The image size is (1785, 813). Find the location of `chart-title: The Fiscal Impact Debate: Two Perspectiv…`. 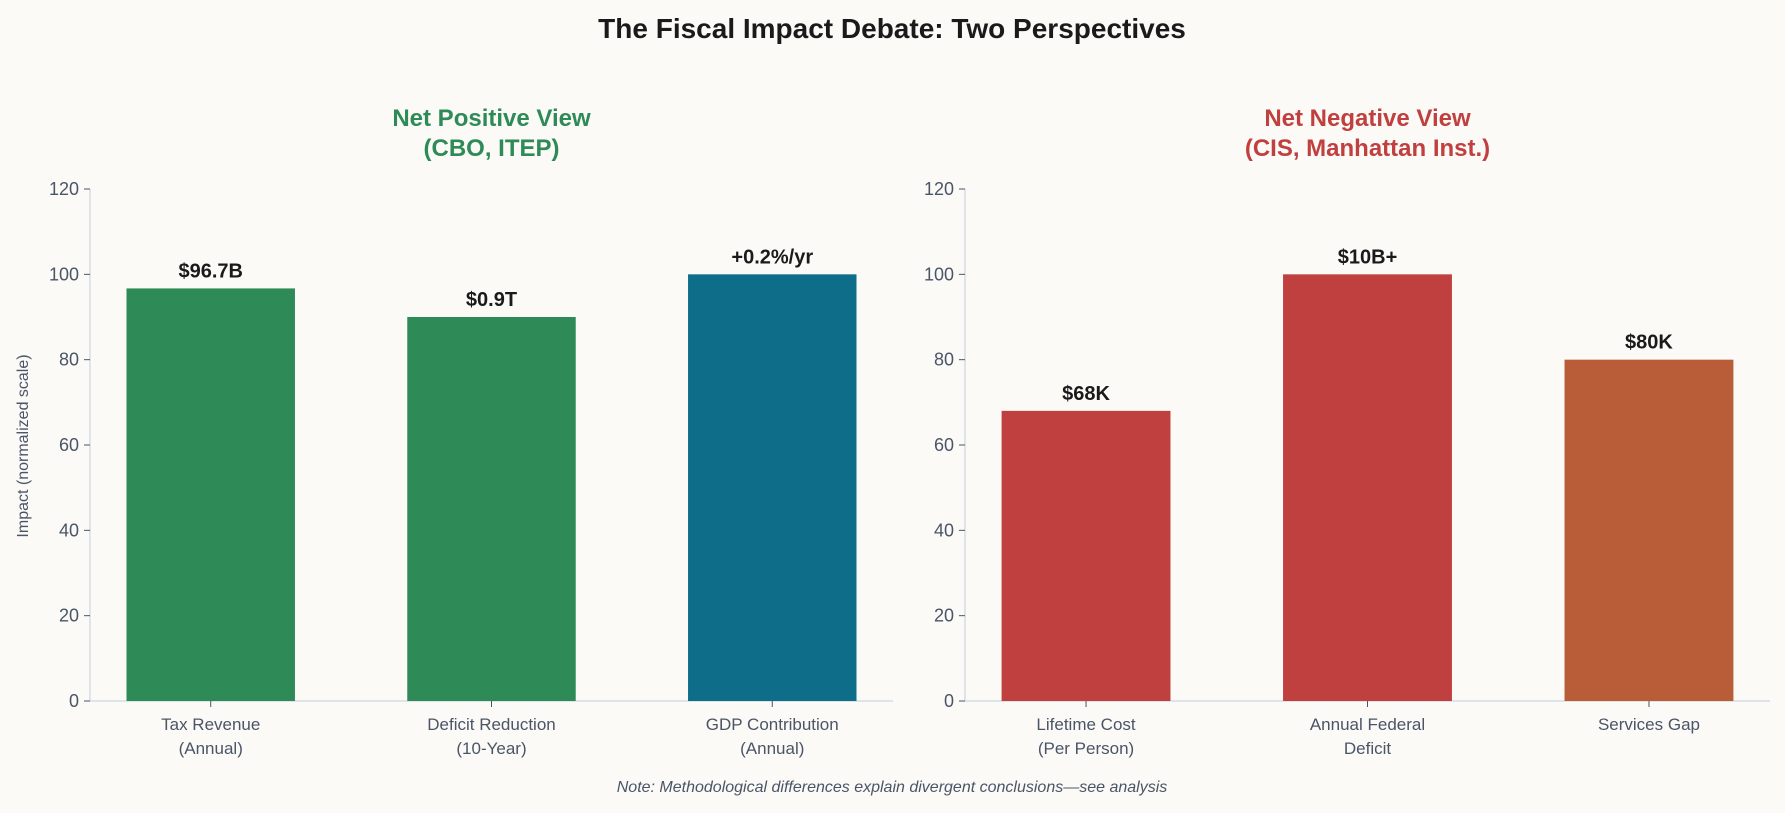

chart-title: The Fiscal Impact Debate: Two Perspectiv… is located at coordinates (892, 28).